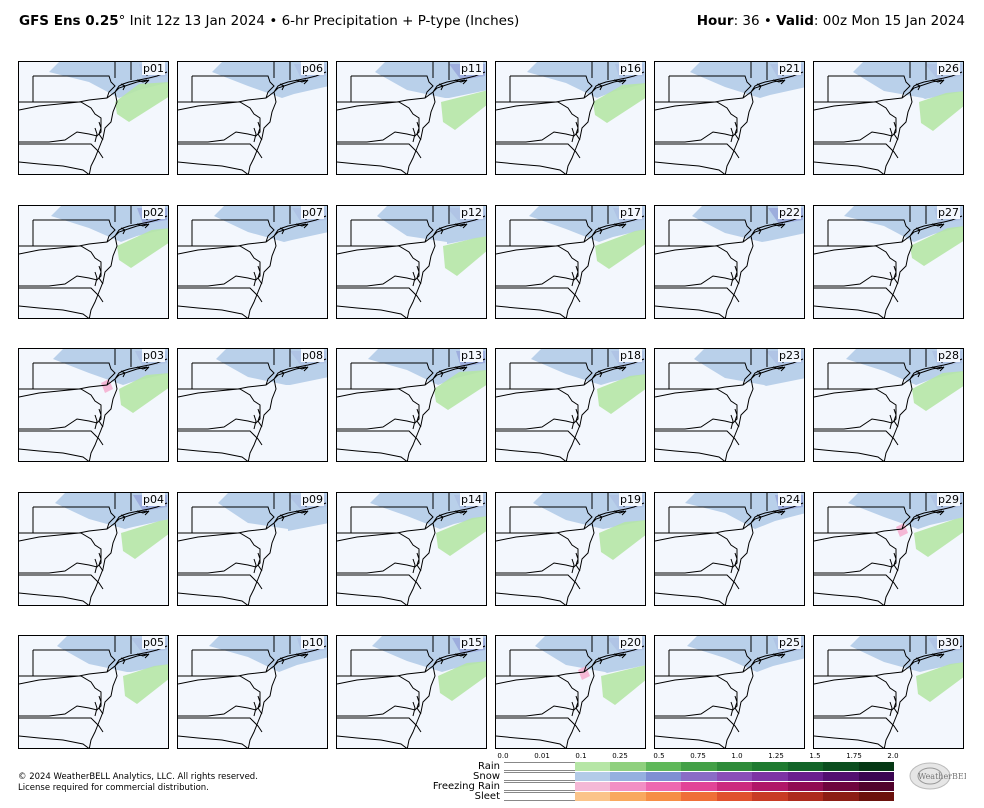 This screenshot has height=808, width=984. What do you see at coordinates (888, 261) in the screenshot?
I see `ensemble-panel-p27: p27` at bounding box center [888, 261].